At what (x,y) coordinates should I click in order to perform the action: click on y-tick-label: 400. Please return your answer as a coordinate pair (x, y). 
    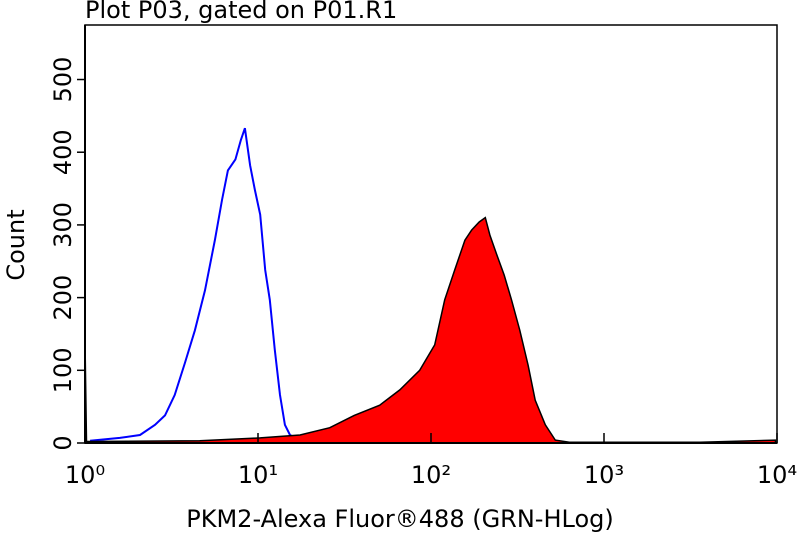
    Looking at the image, I should click on (63, 152).